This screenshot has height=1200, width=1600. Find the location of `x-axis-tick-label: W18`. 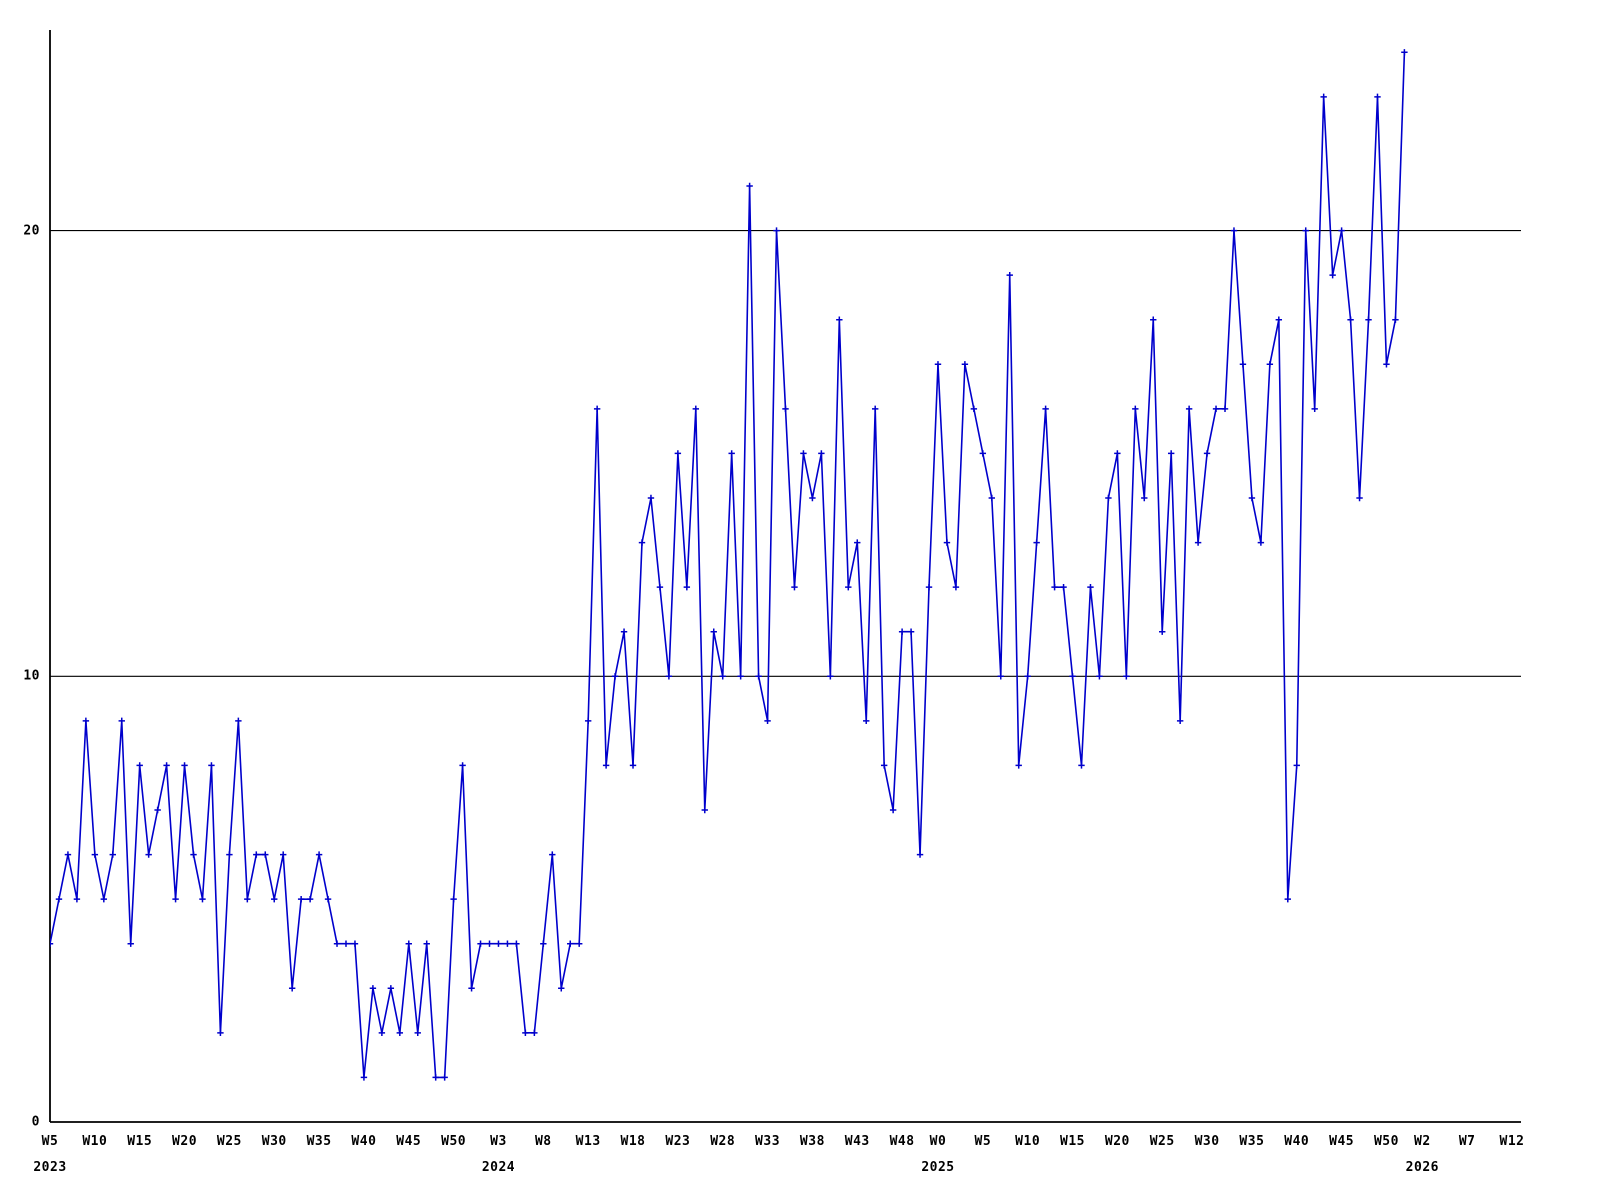

x-axis-tick-label: W18 is located at coordinates (633, 1141).